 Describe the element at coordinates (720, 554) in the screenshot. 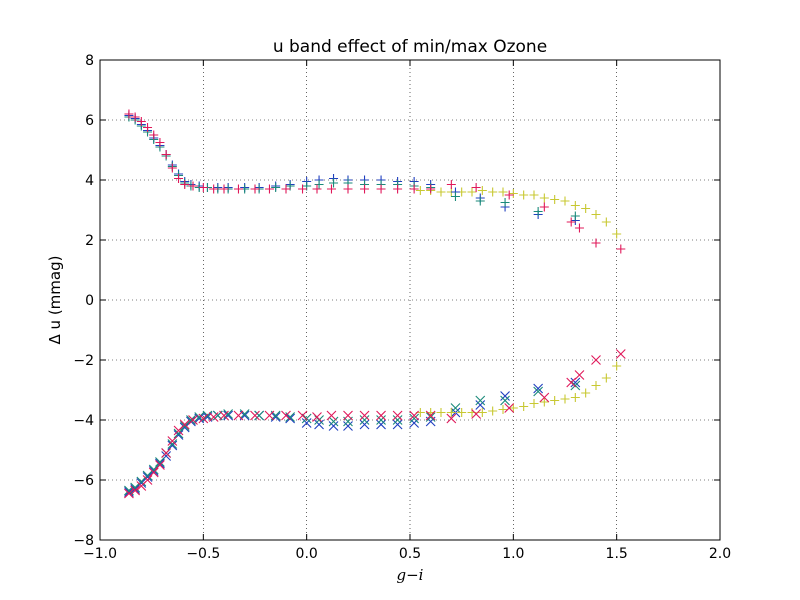

I see `x-tick-label: 2.0` at that location.